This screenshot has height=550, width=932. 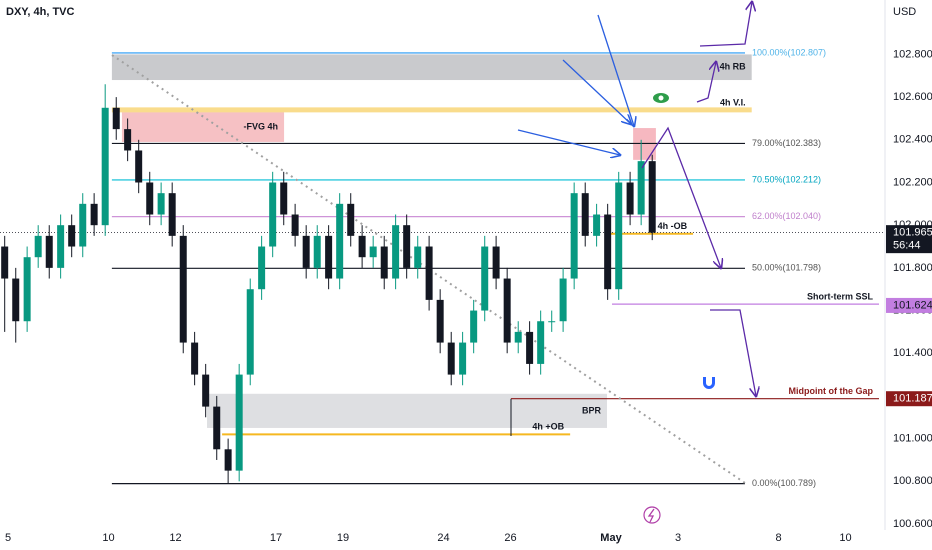 I want to click on y-tick-label: 100.600, so click(x=912, y=524).